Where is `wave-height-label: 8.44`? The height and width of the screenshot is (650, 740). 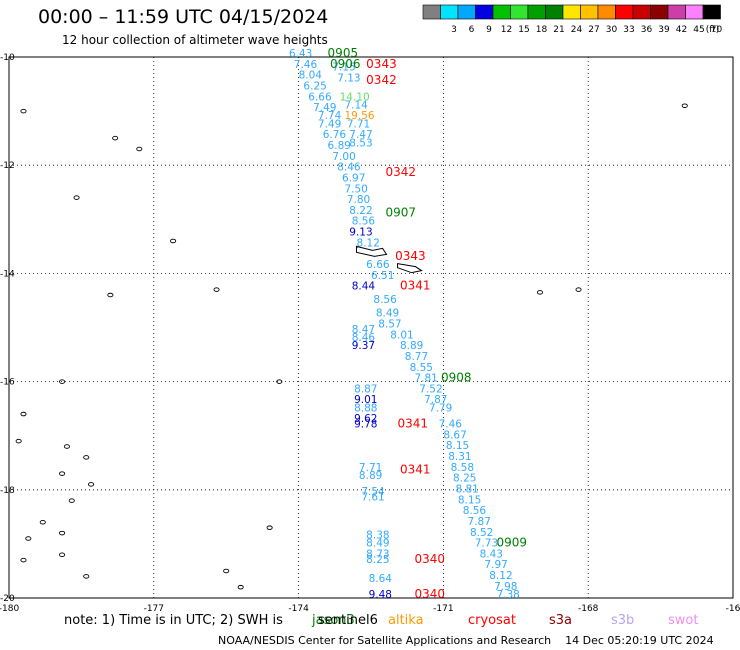
wave-height-label: 8.44 is located at coordinates (364, 287).